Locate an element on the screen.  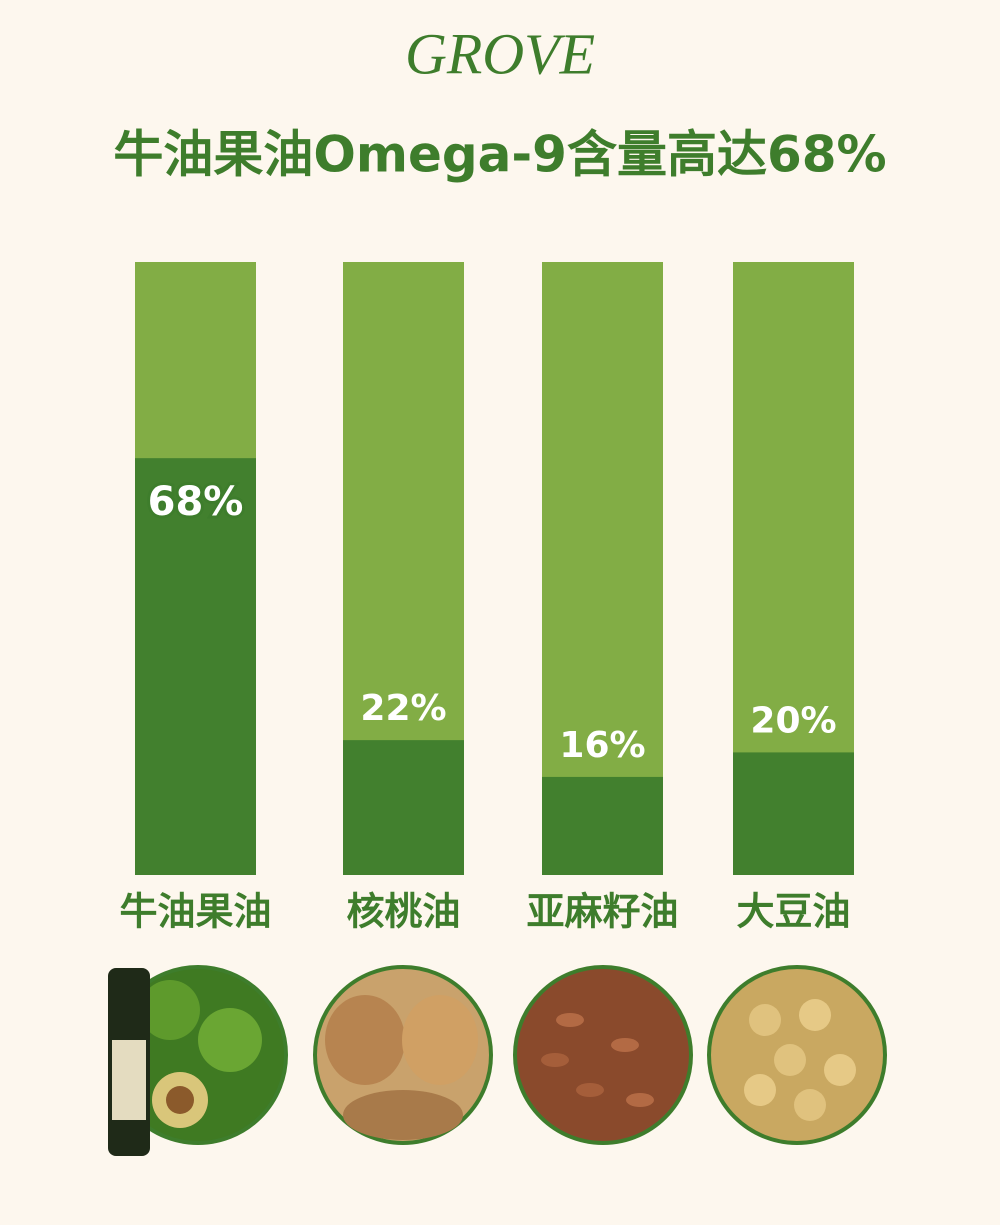
walnut-image is located at coordinates (403, 1055).